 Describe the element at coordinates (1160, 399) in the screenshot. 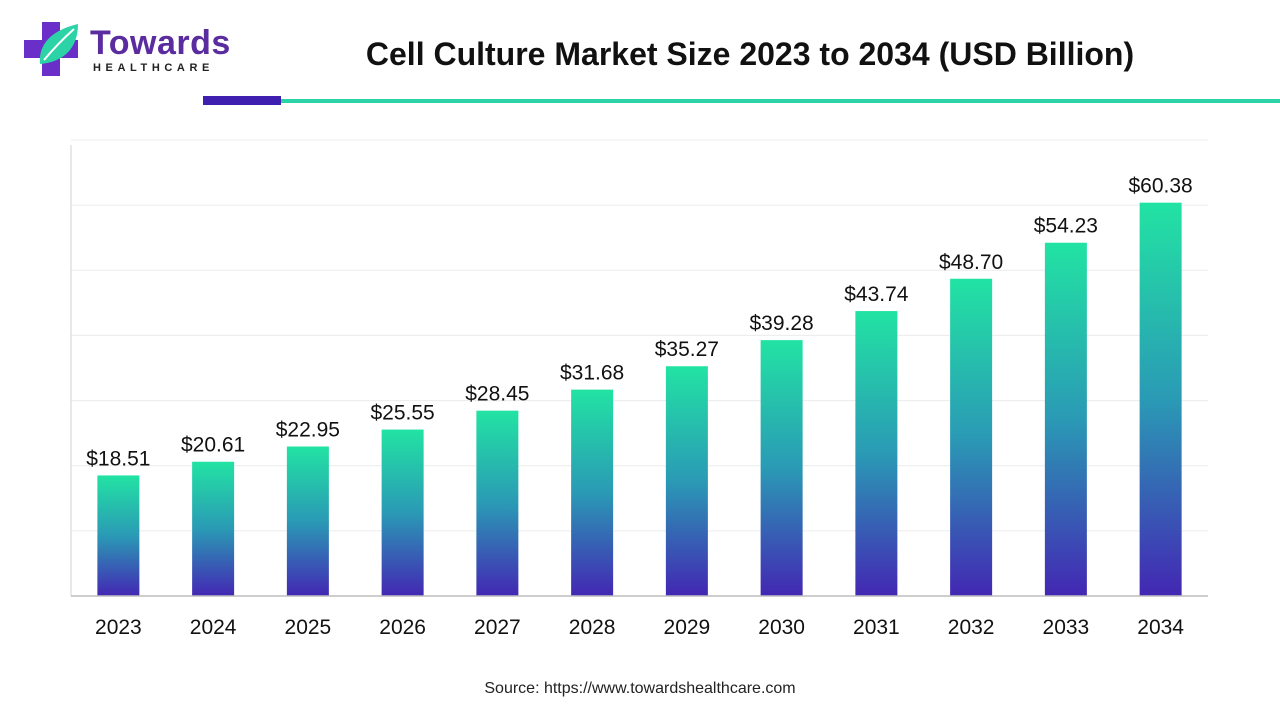

I see `bar-2034` at that location.